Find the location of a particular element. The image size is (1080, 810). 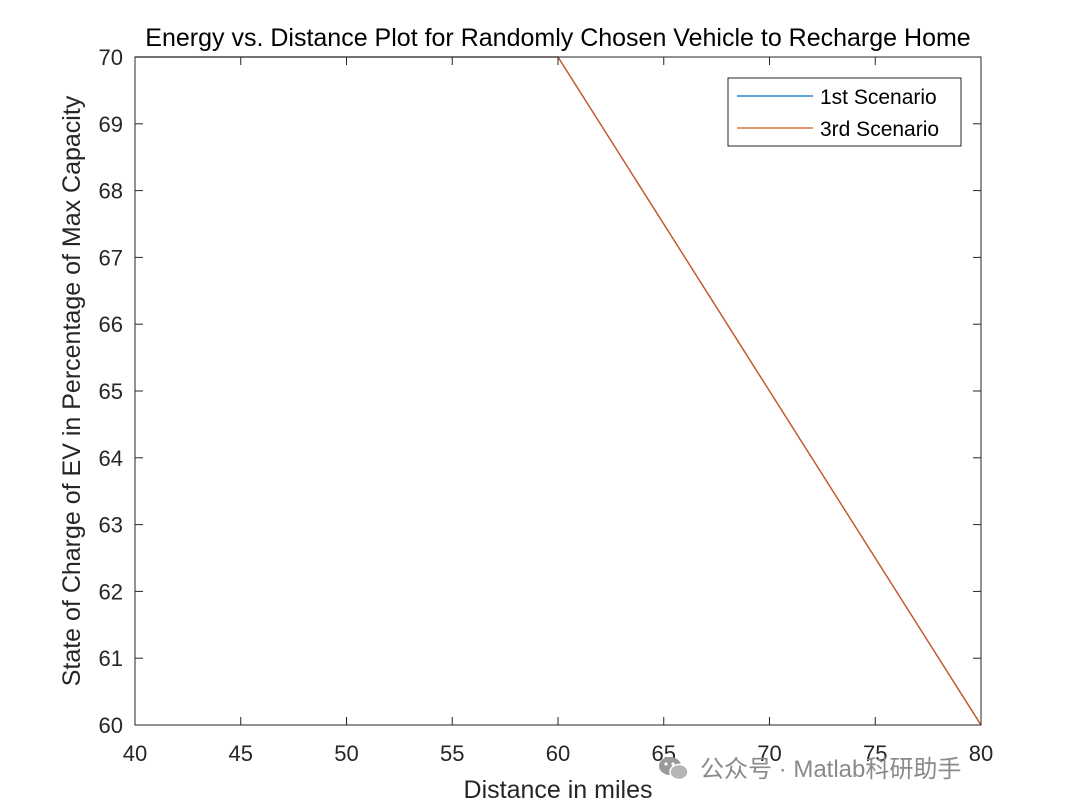

watermark-text: 公众号 · Matlab科研助手 is located at coordinates (830, 769).